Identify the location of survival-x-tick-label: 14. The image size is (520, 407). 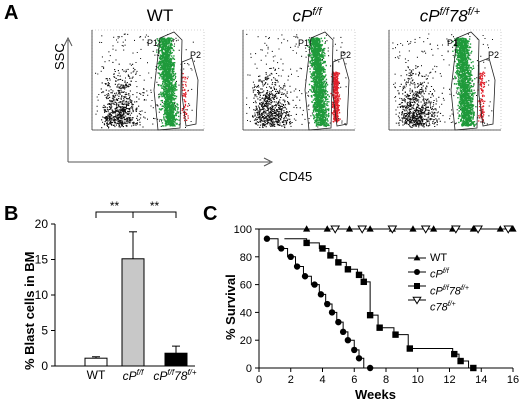
(481, 380).